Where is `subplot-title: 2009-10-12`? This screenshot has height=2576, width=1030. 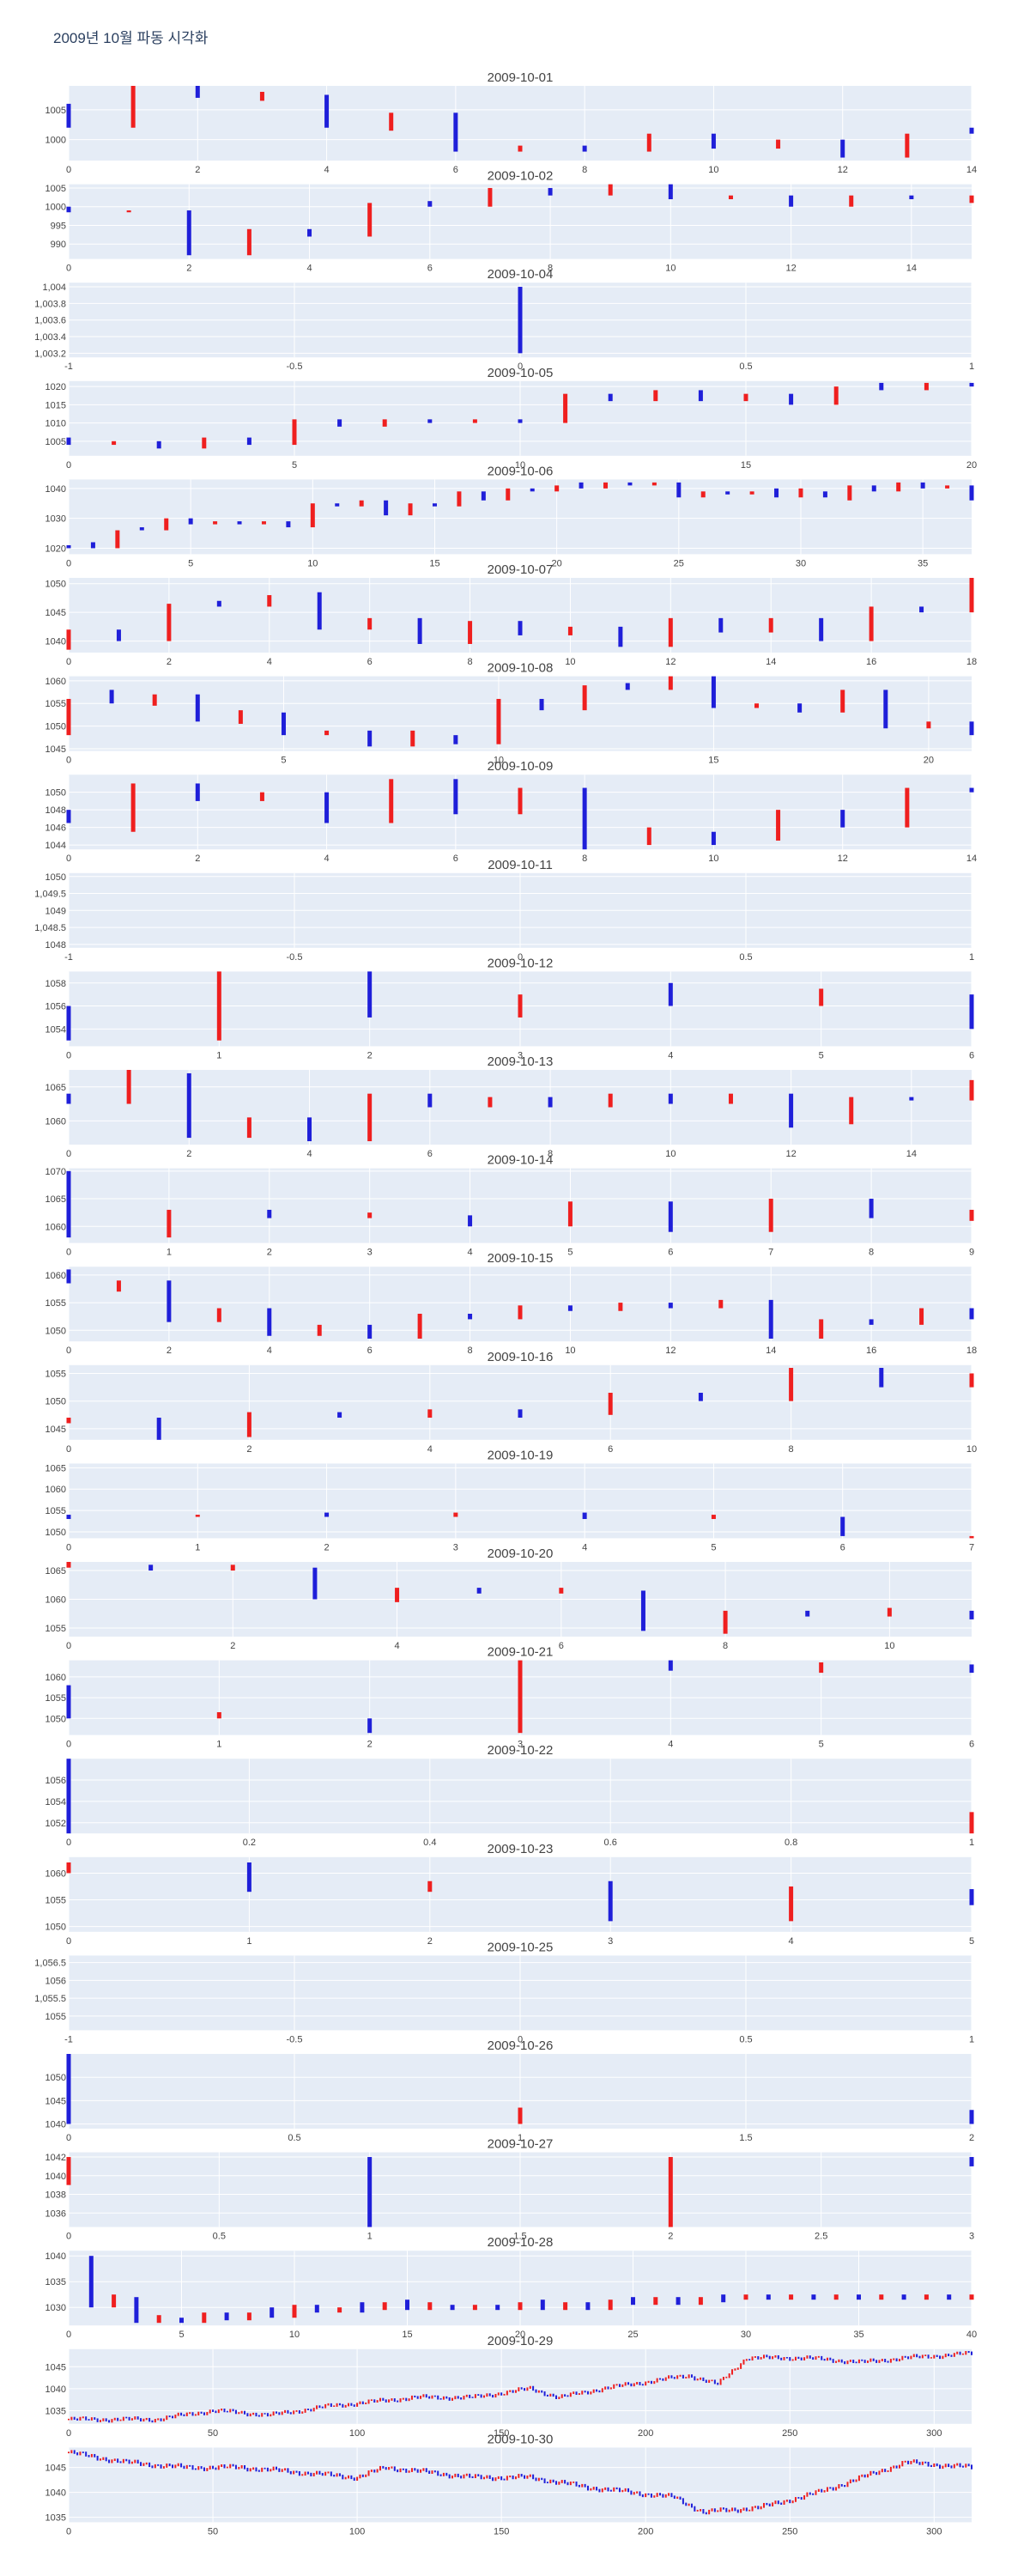 subplot-title: 2009-10-12 is located at coordinates (521, 963).